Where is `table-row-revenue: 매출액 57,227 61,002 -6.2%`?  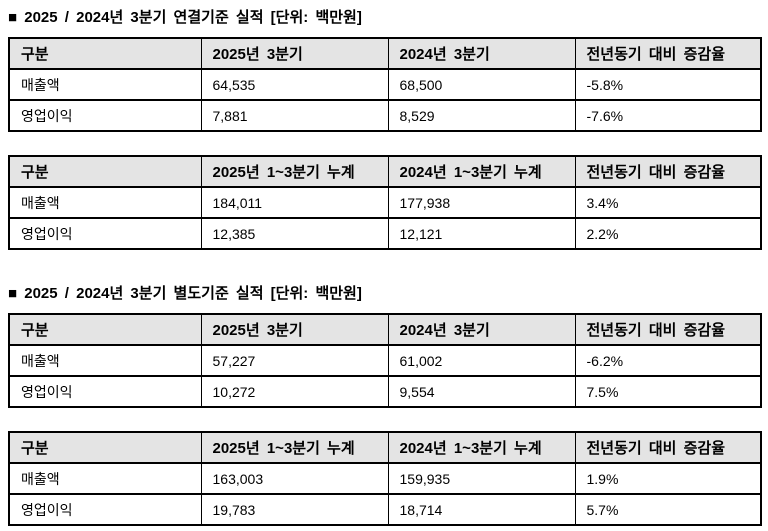
table-row-revenue: 매출액 57,227 61,002 -6.2% is located at coordinates (385, 360).